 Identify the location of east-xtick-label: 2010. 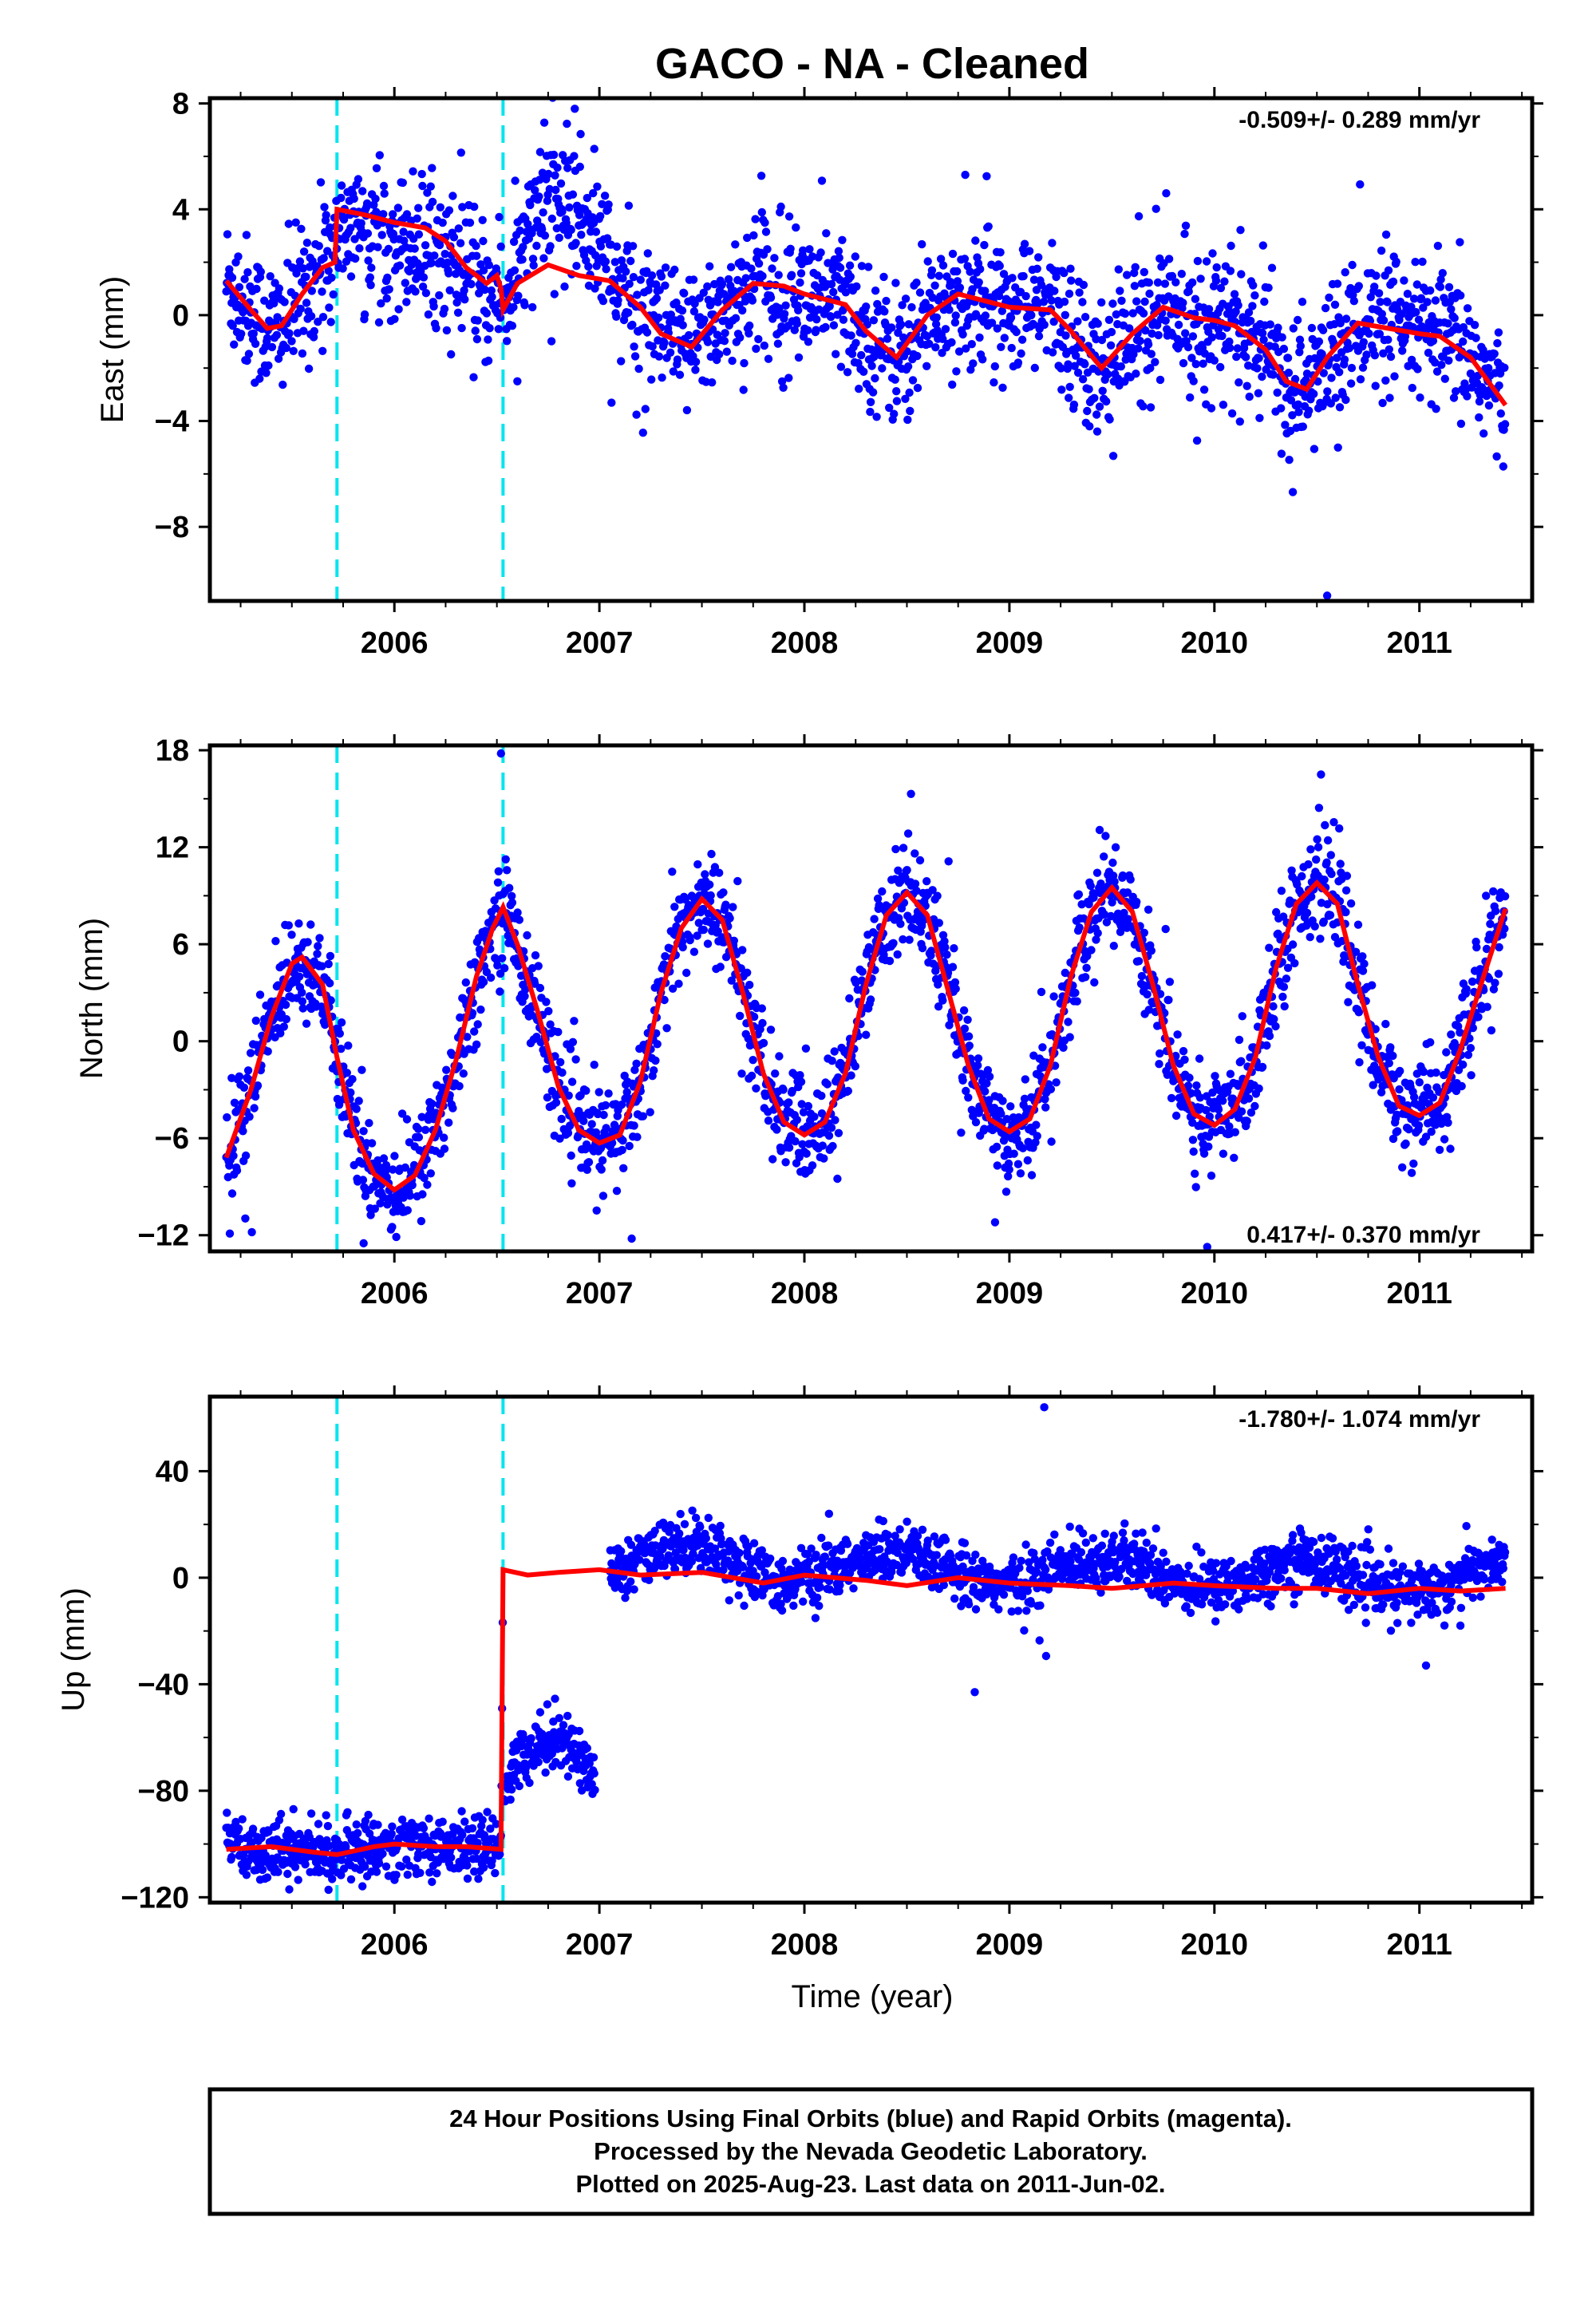
(1215, 643).